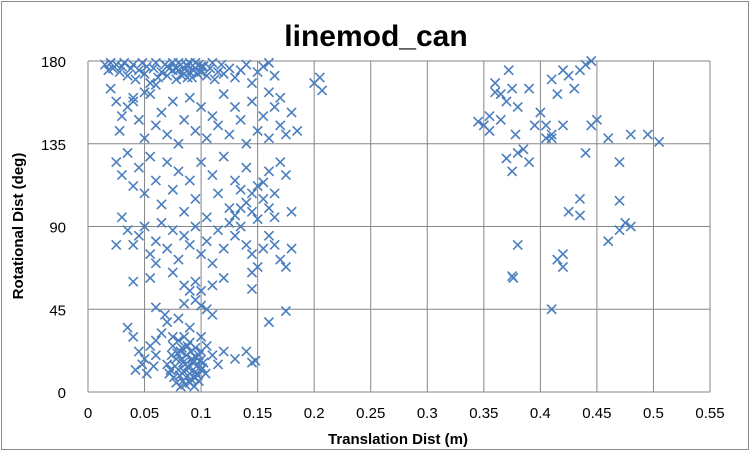 This screenshot has width=752, height=453. Describe the element at coordinates (144, 413) in the screenshot. I see `x-tick-label: 0.05` at that location.